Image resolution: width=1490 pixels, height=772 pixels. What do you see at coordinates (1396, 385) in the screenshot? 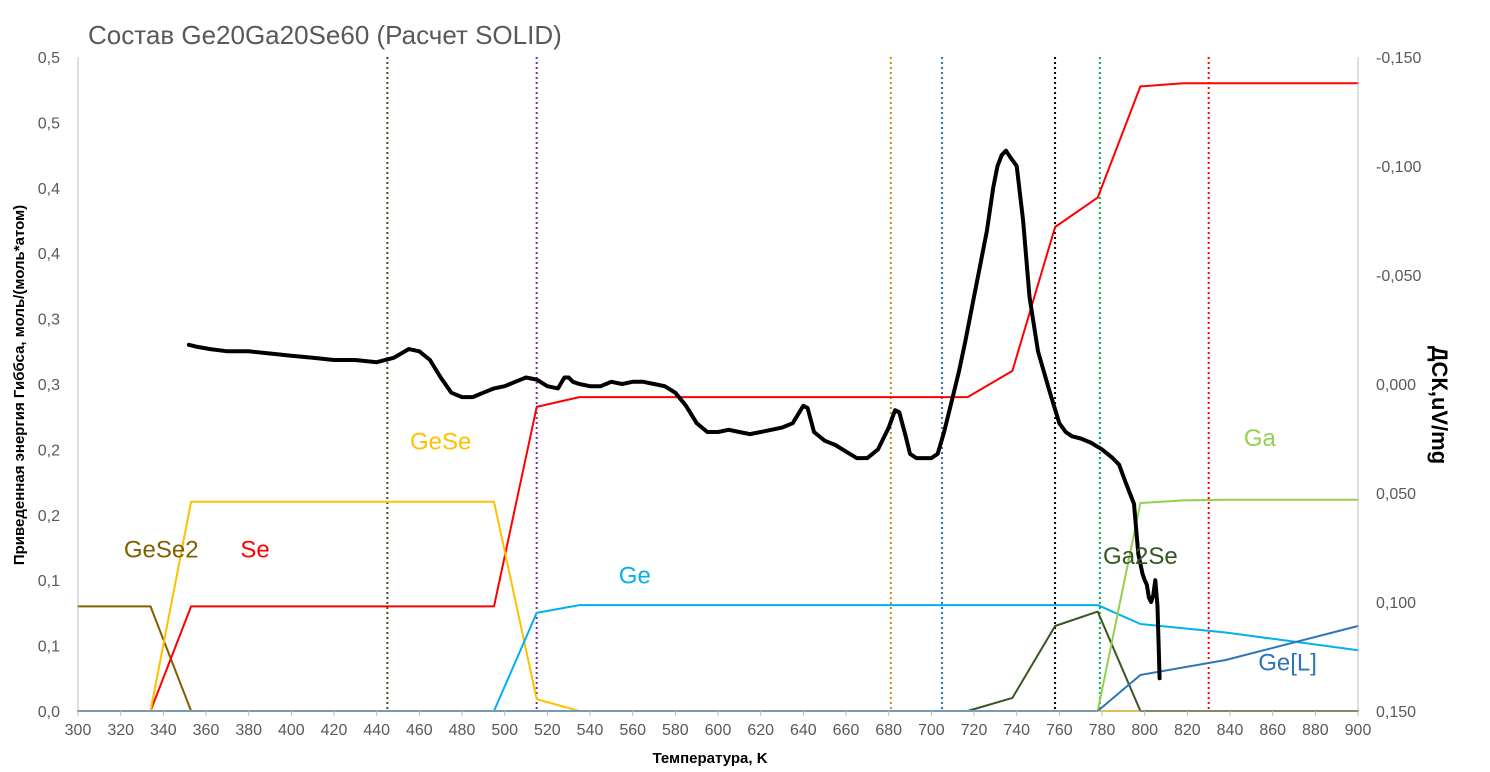
I see `y2-tick-label: 0,000` at bounding box center [1396, 385].